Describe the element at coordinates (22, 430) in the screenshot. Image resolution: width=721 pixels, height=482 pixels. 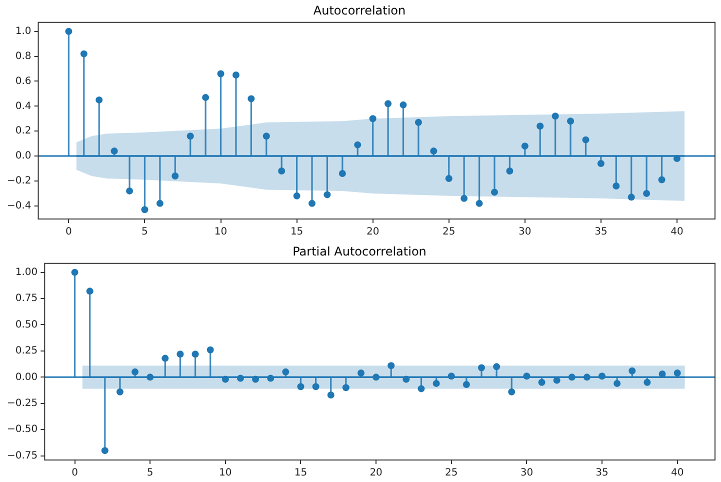
I see `y-tick-label: −0.50` at that location.